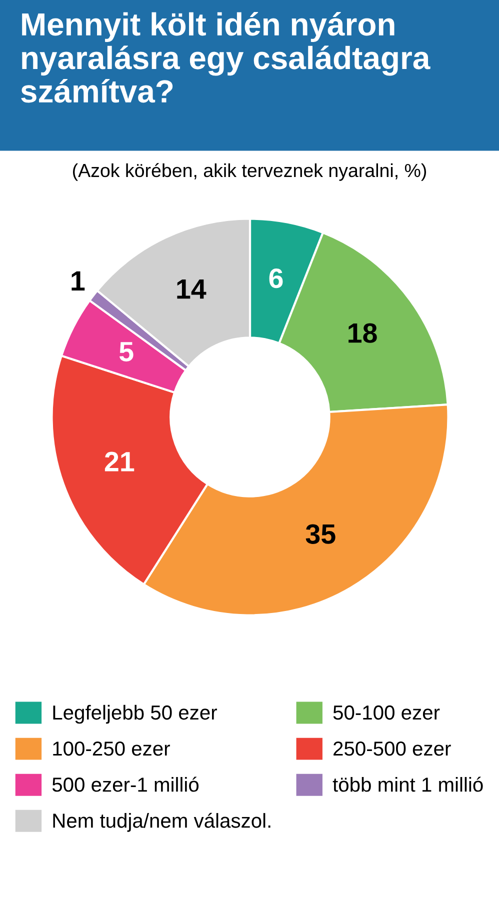 This screenshot has width=499, height=900. I want to click on legend-label: 500 ezer-1 millió, so click(125, 784).